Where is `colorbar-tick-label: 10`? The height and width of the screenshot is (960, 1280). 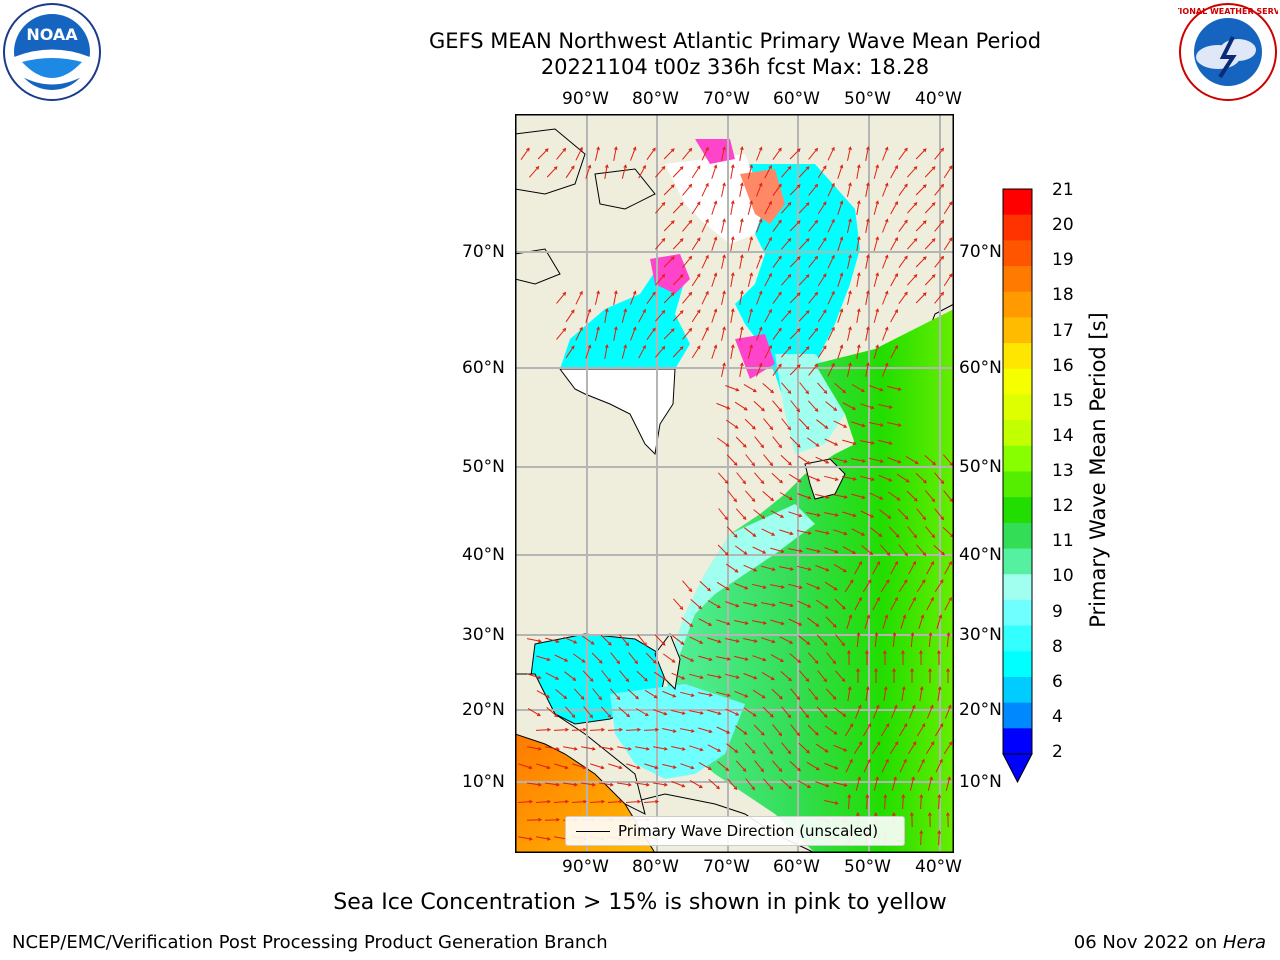 colorbar-tick-label: 10 is located at coordinates (1063, 576).